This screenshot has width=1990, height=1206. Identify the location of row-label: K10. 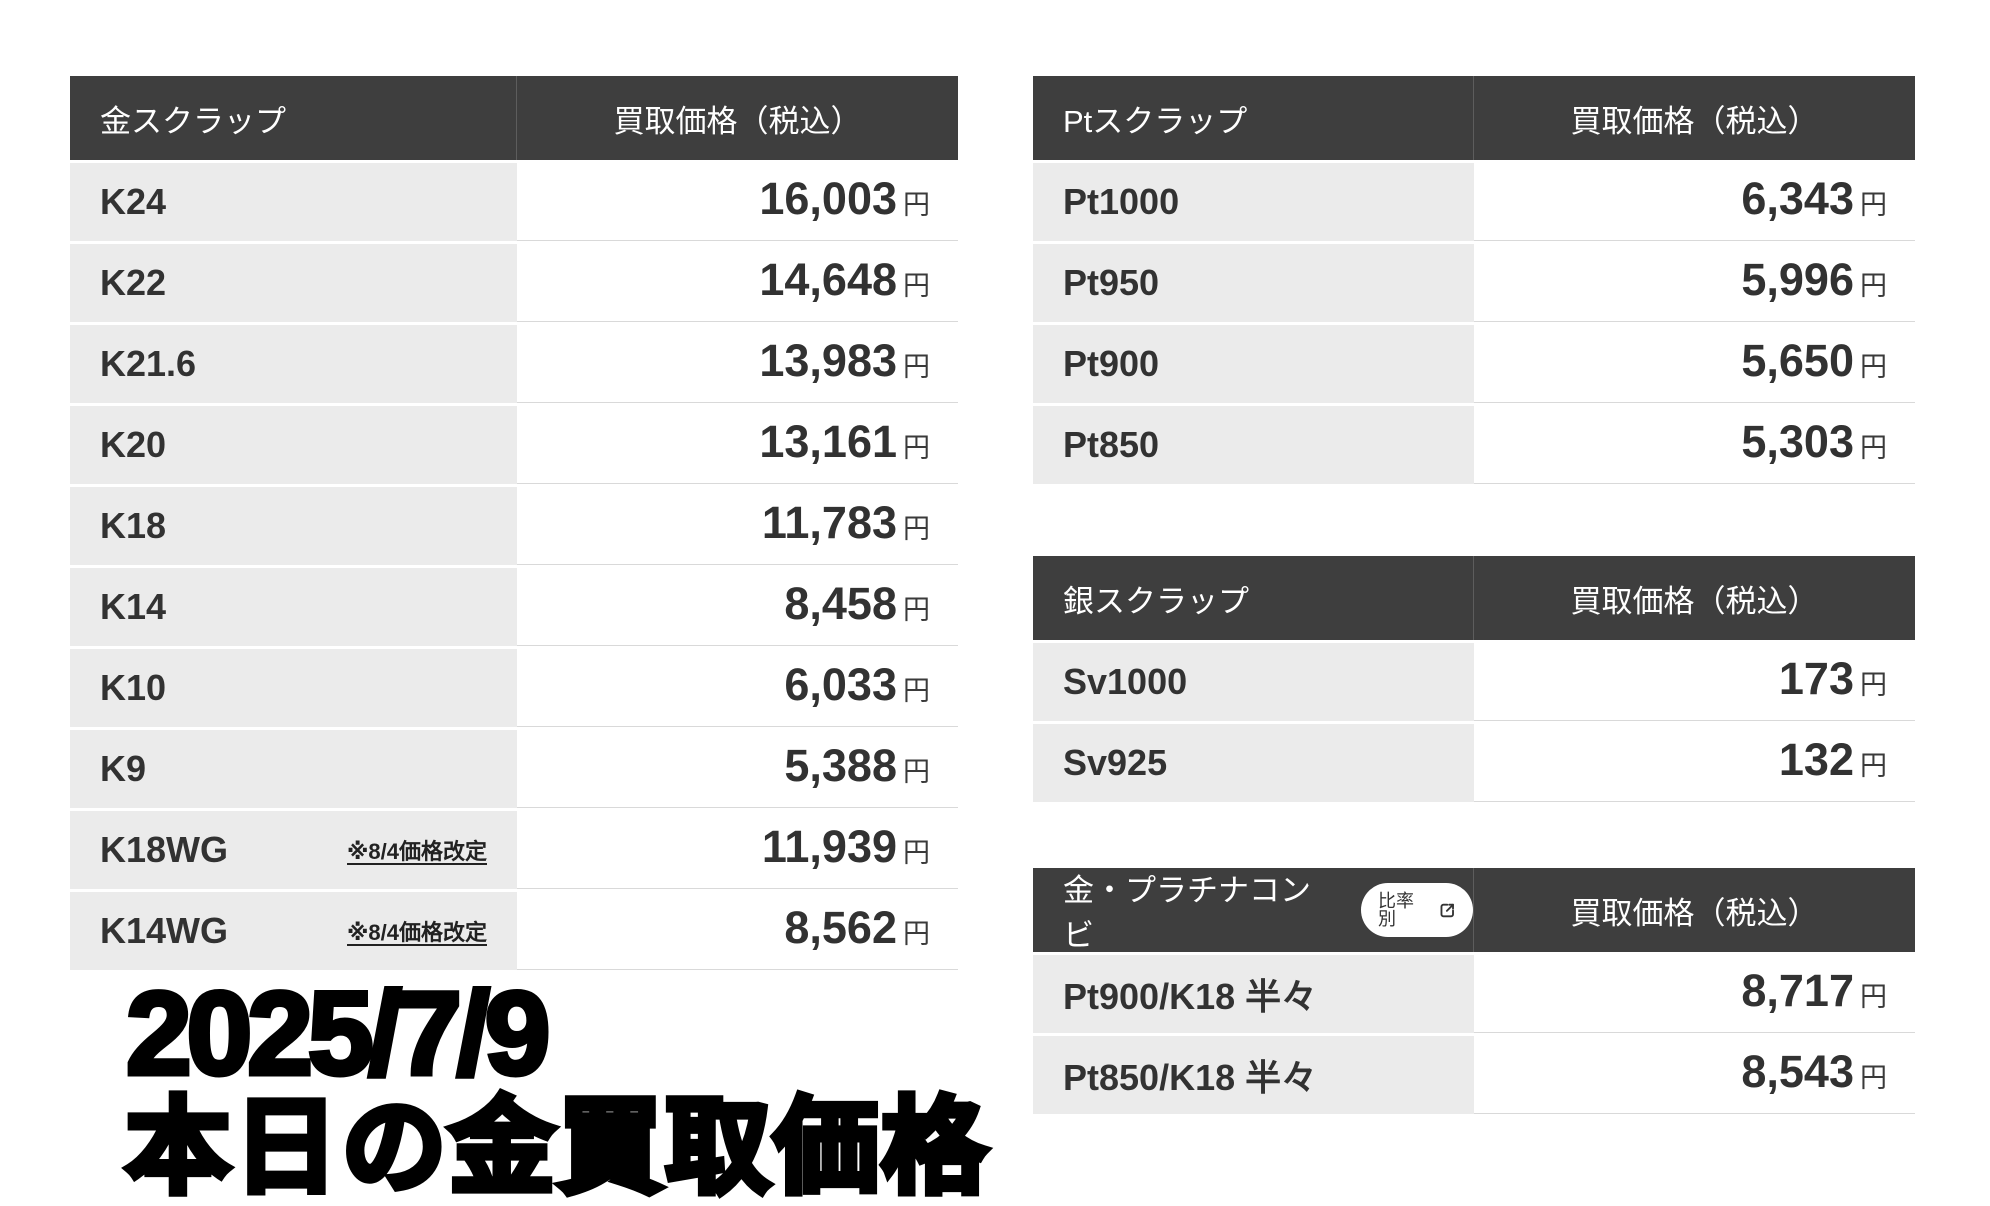
(133, 687).